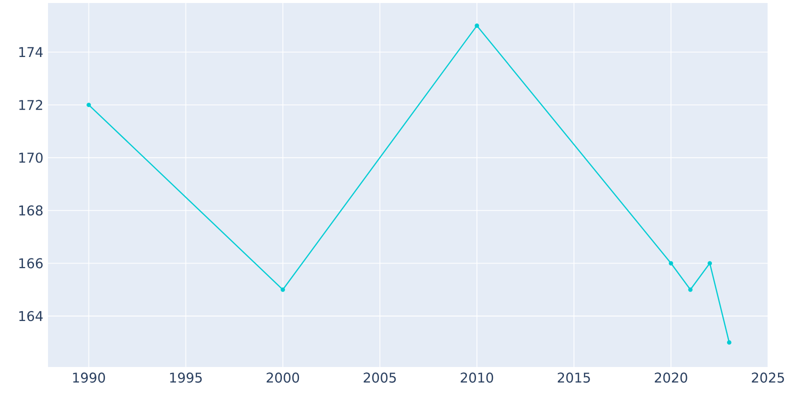  I want to click on x-tick-label: 2005, so click(380, 377).